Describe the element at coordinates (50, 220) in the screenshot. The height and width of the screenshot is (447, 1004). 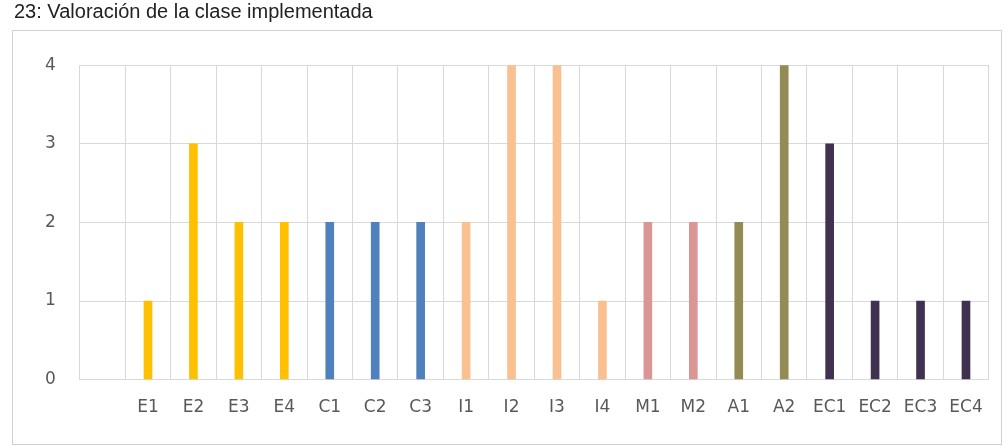
I see `y-tick-label: 2` at that location.